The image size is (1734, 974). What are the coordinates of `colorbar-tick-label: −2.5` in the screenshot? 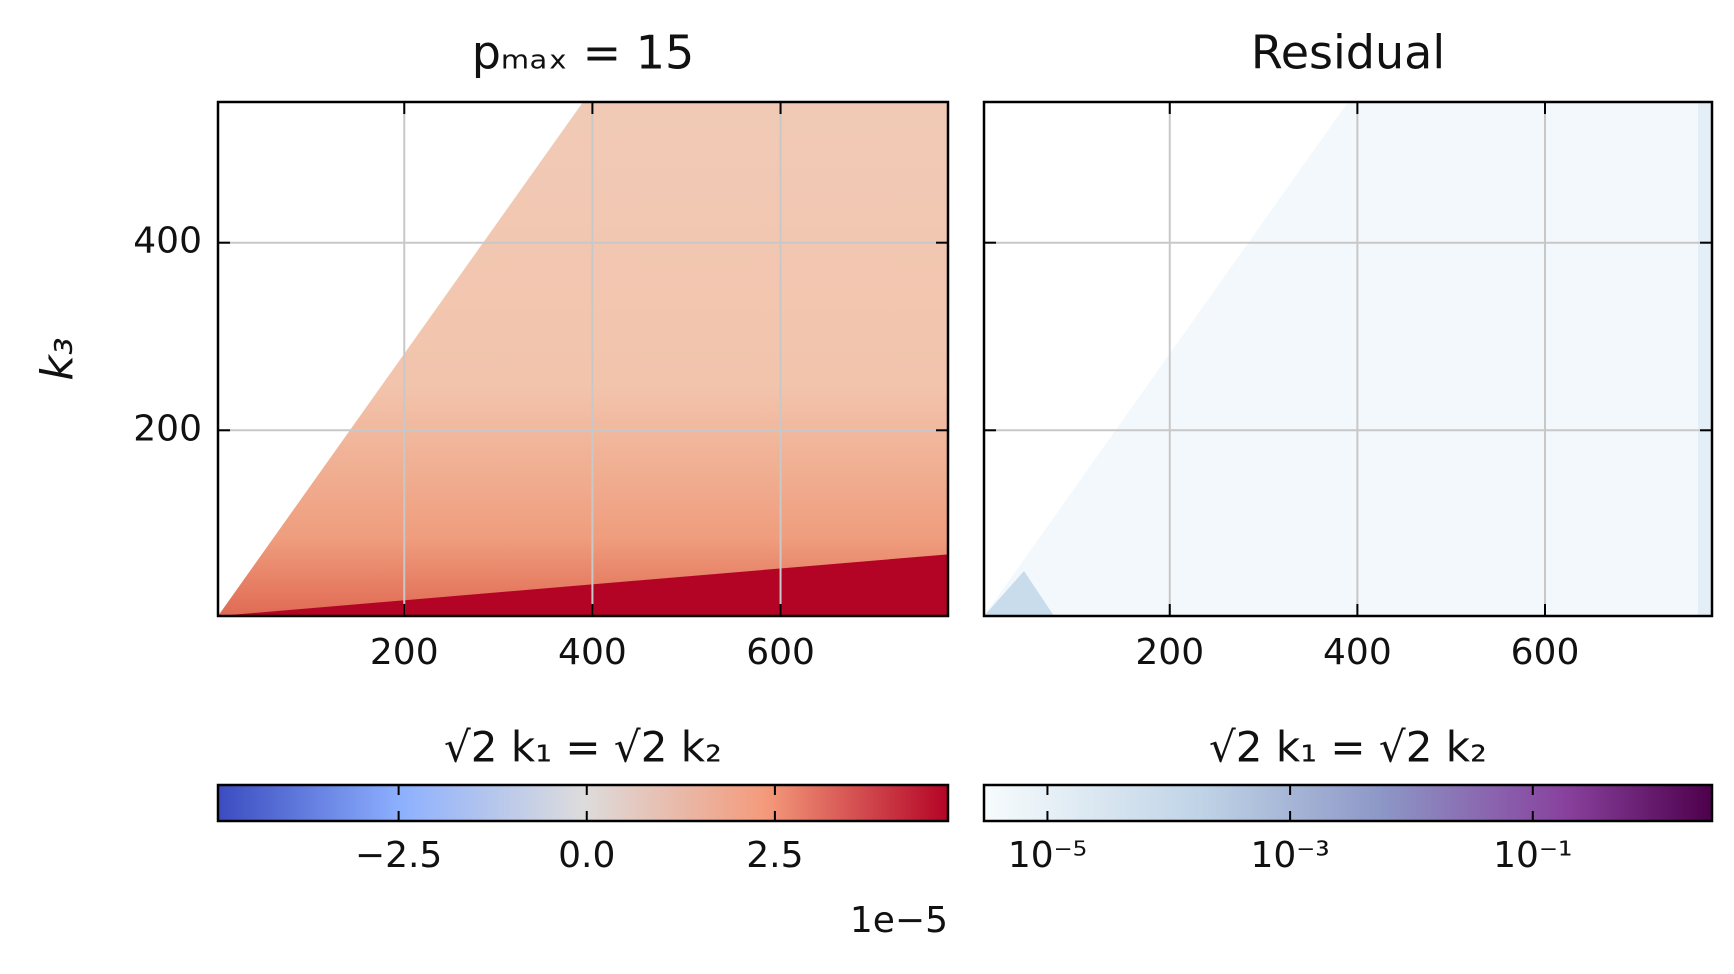 It's located at (398, 855).